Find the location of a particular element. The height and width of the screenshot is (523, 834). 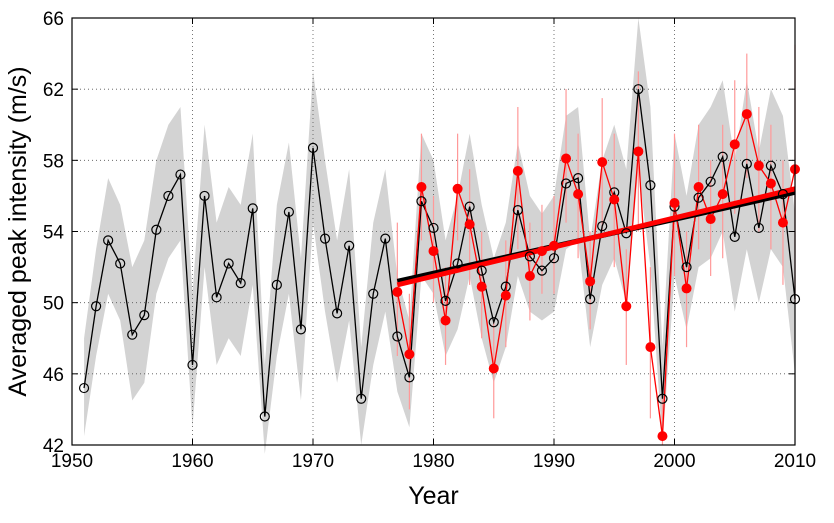

red-trend-line is located at coordinates (596, 237).